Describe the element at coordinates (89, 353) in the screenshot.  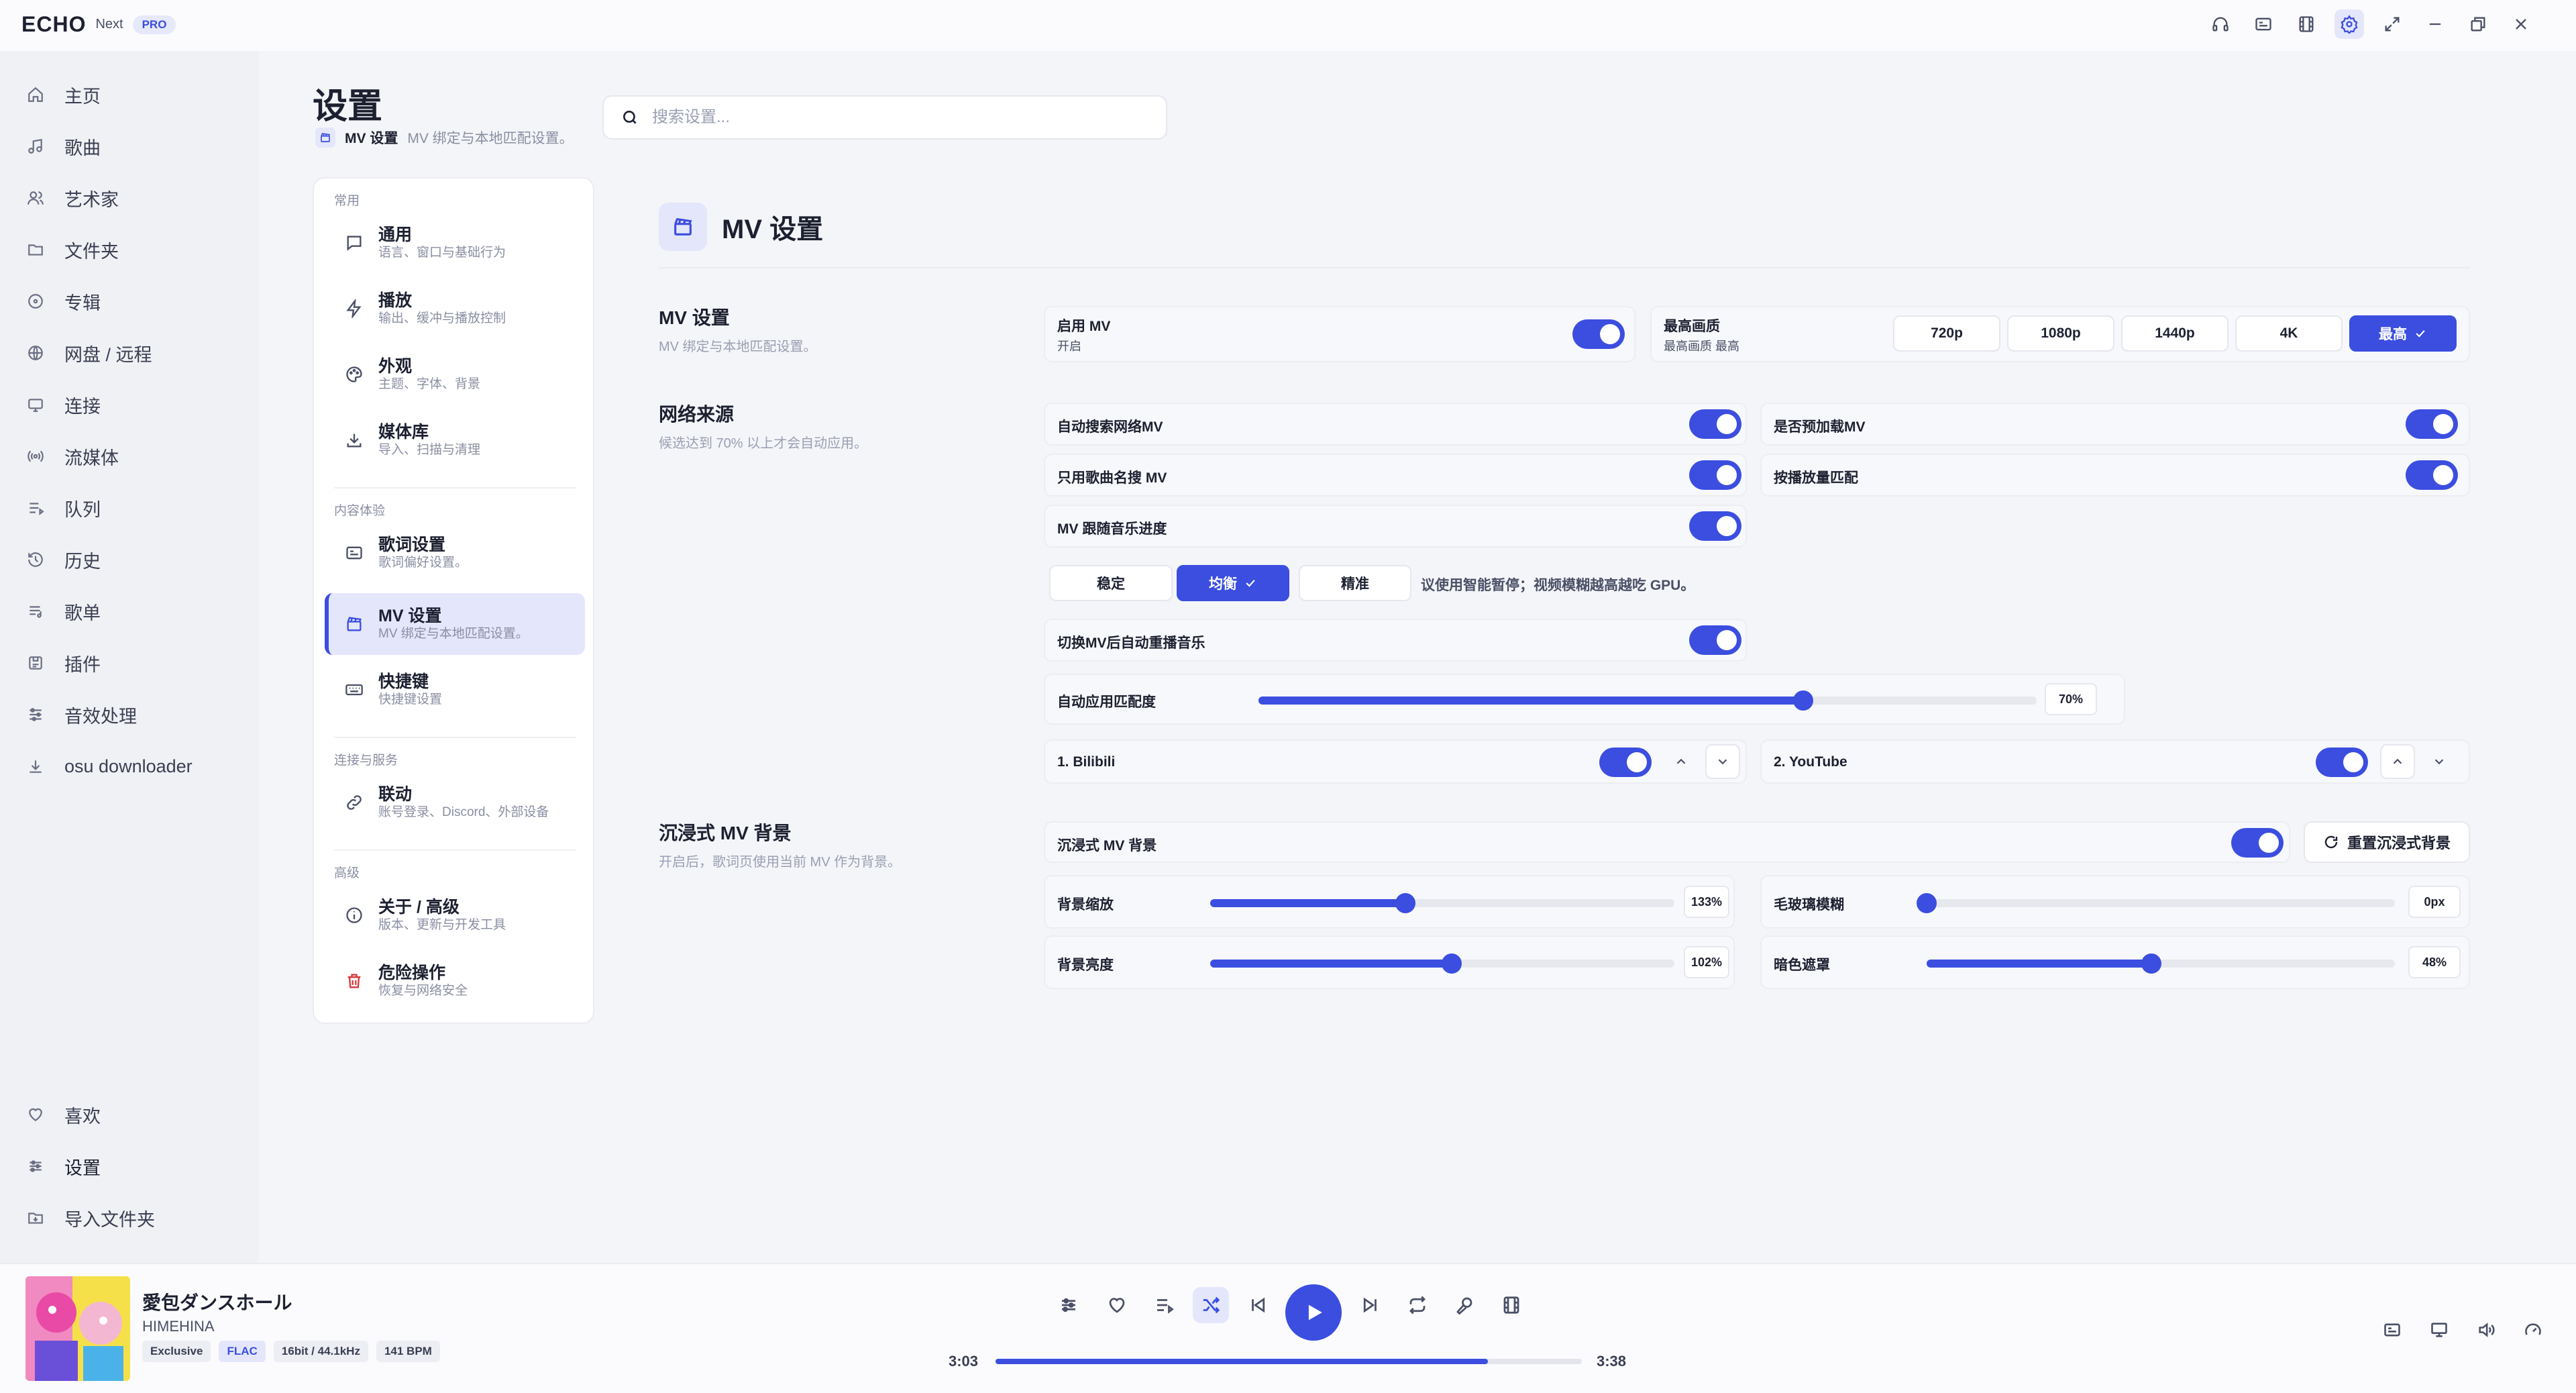
I see `nav-item-cloud: 网盘 / 远程` at that location.